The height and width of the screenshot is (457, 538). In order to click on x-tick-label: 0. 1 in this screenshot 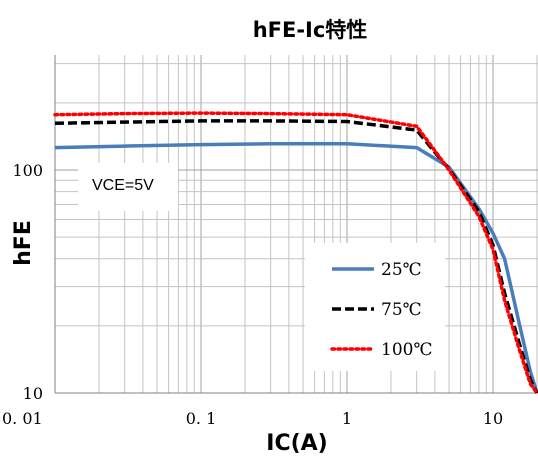, I will do `click(201, 418)`.